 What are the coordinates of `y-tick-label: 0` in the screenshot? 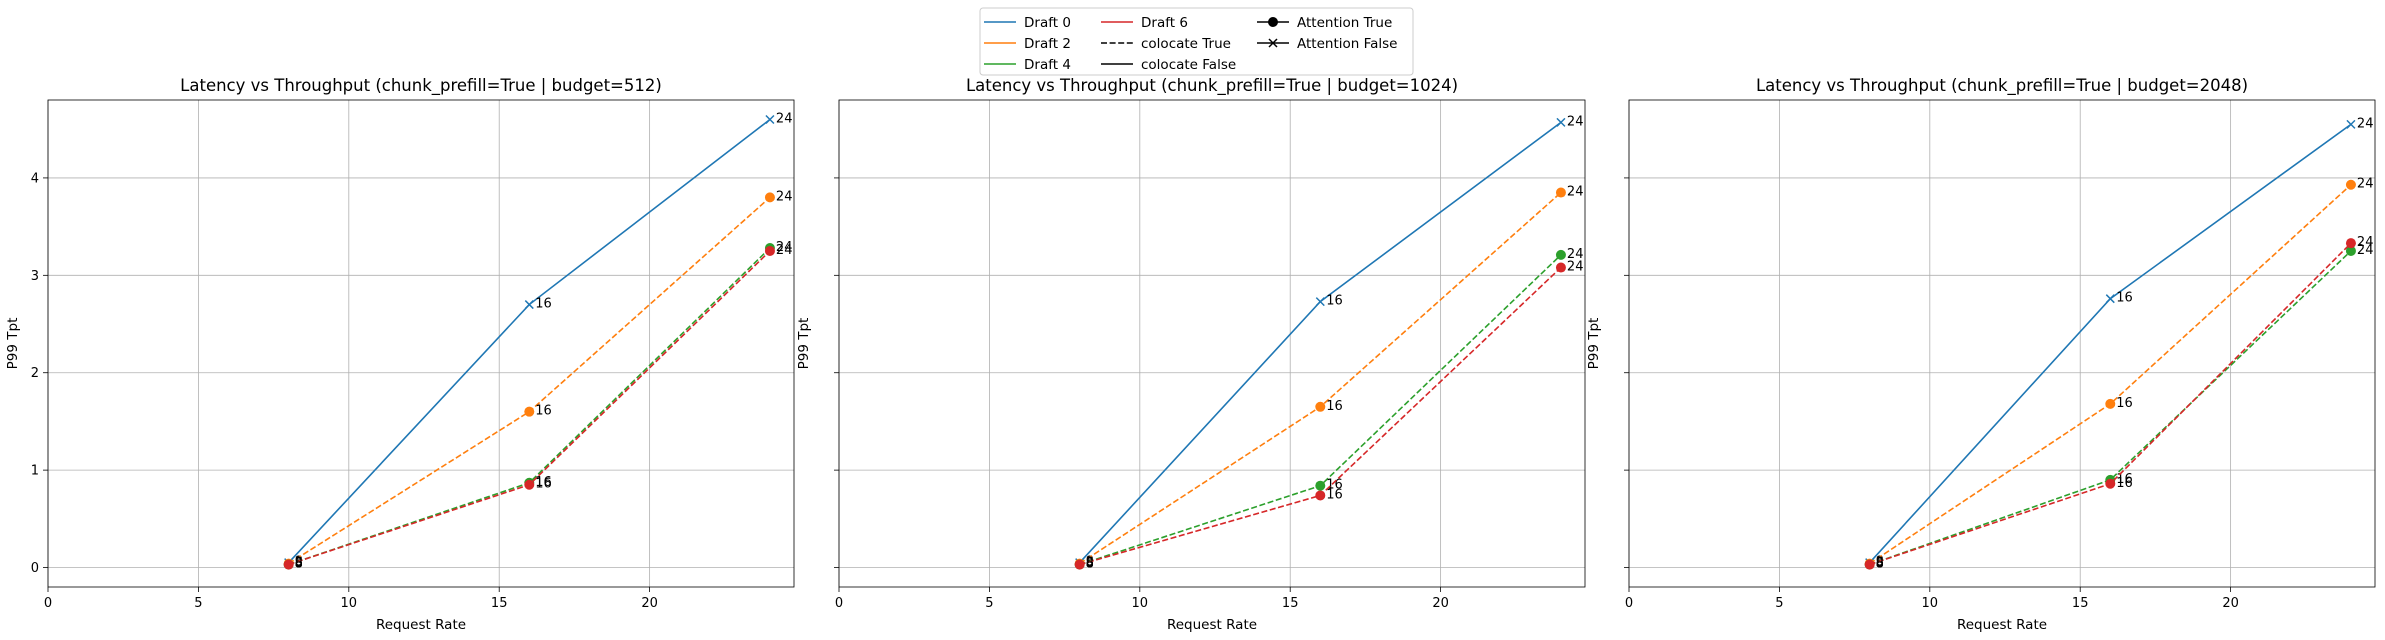 It's located at (35, 568).